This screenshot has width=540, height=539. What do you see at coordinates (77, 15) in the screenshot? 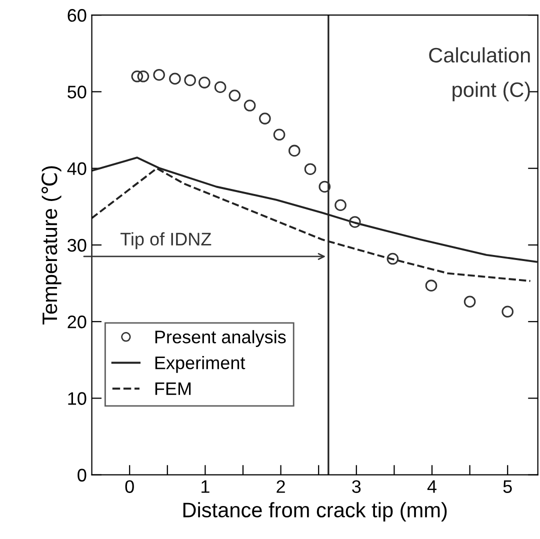
I see `y-tick-label: 60` at bounding box center [77, 15].